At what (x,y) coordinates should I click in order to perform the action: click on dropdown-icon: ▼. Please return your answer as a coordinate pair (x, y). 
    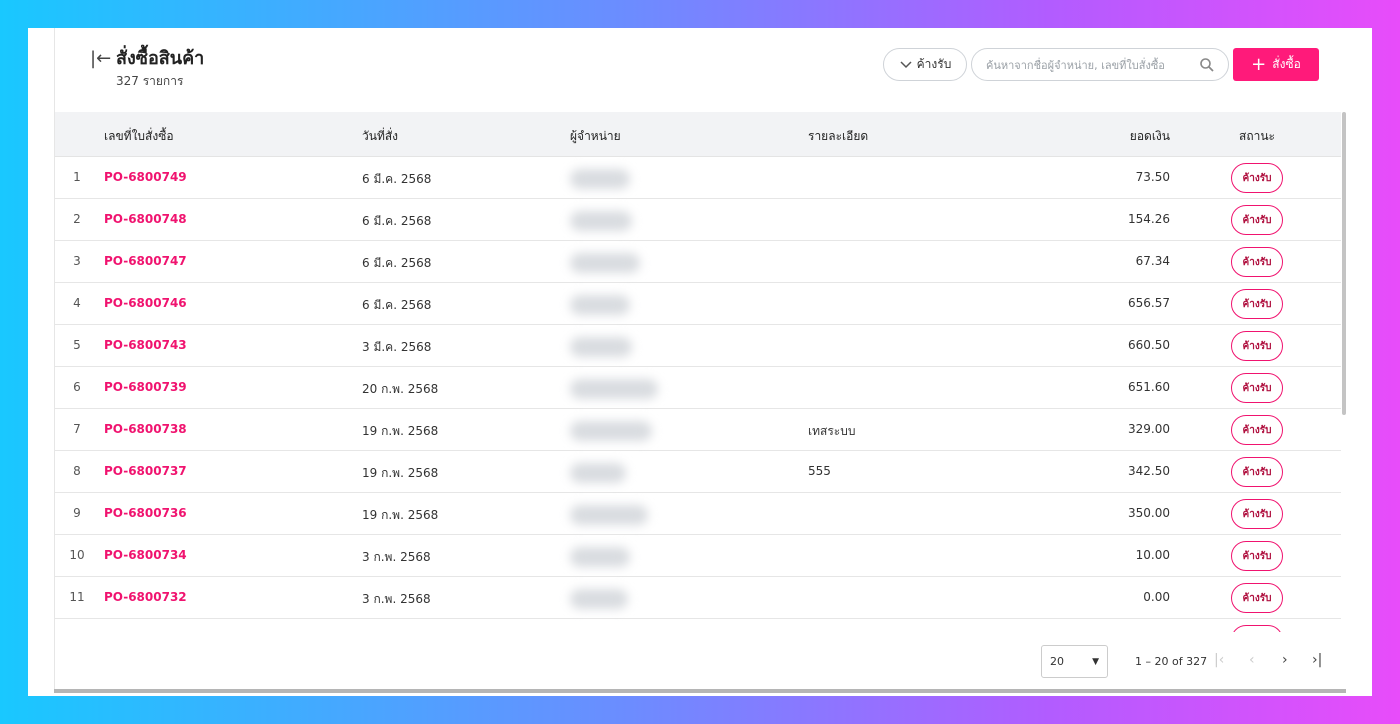
    Looking at the image, I should click on (1095, 661).